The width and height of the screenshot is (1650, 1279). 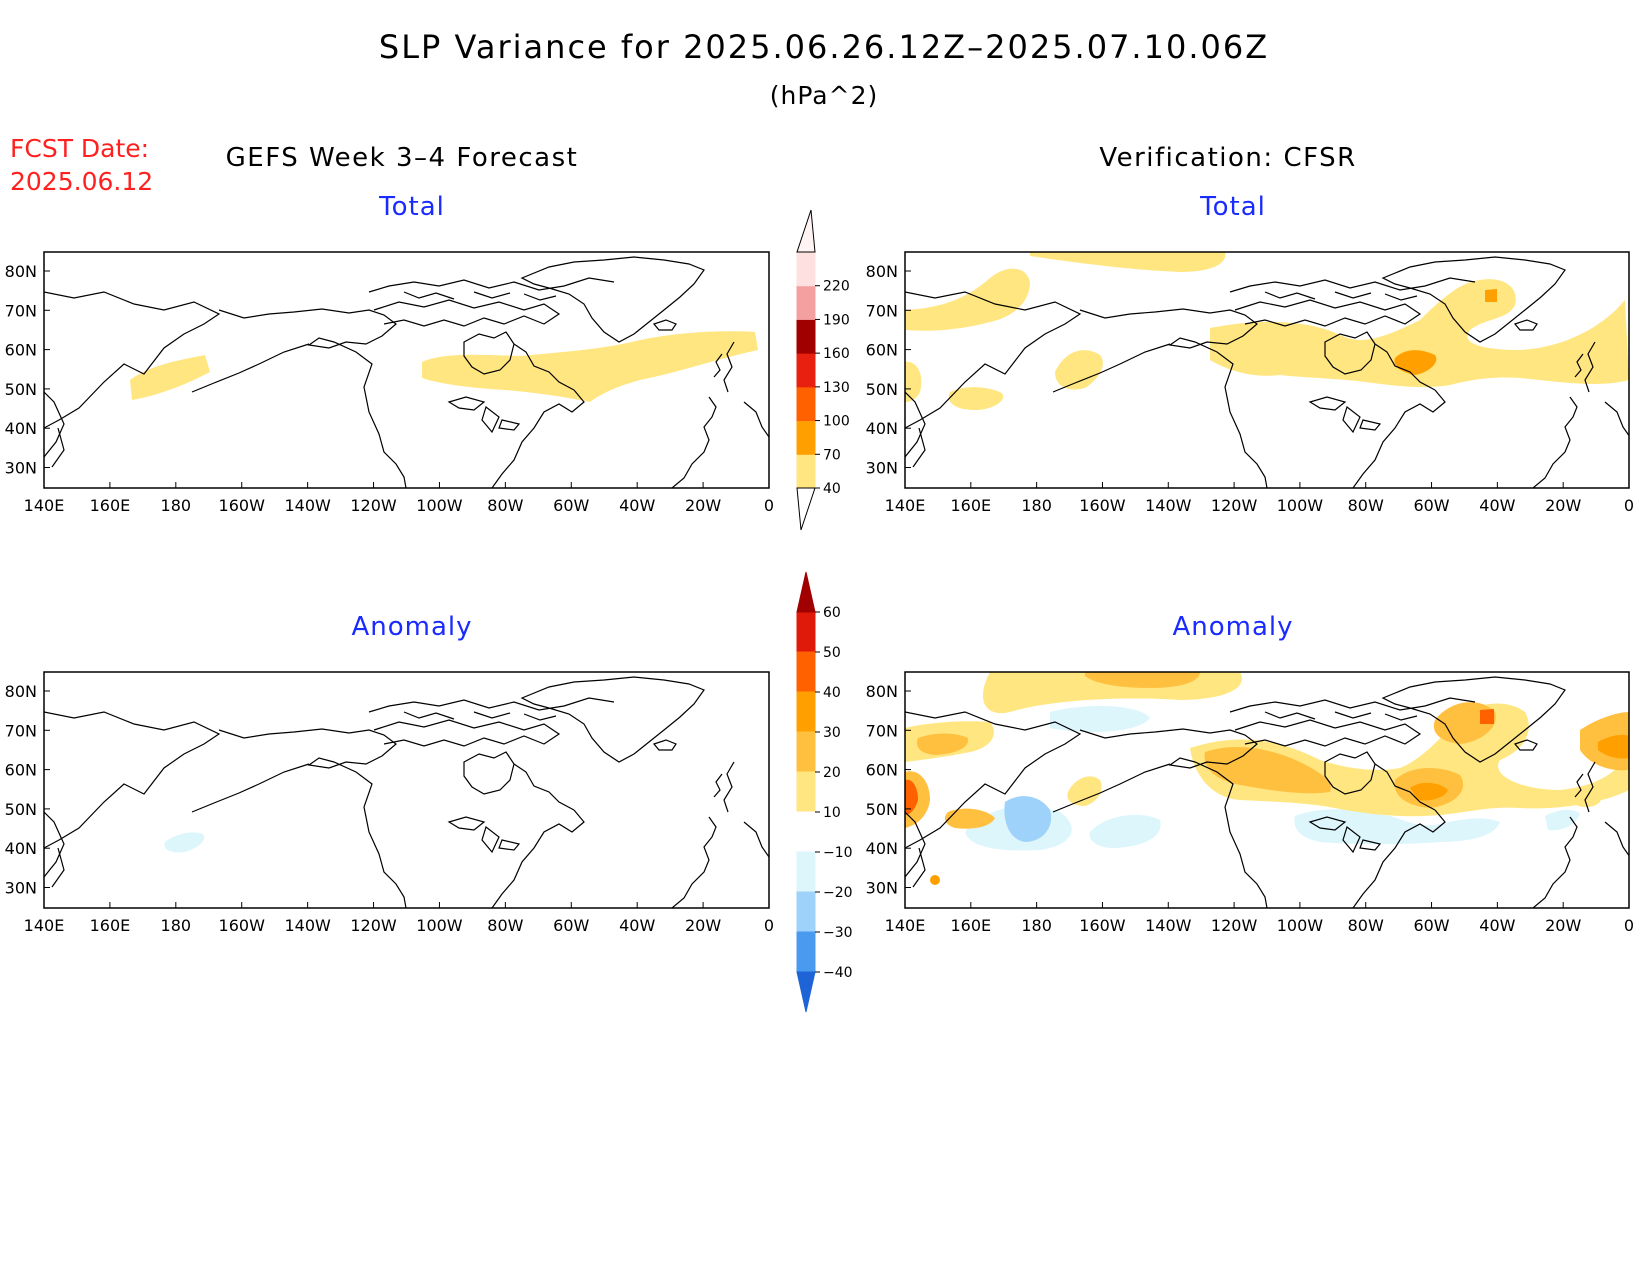 I want to click on fcst-date-label: FCST Date:, so click(x=79, y=148).